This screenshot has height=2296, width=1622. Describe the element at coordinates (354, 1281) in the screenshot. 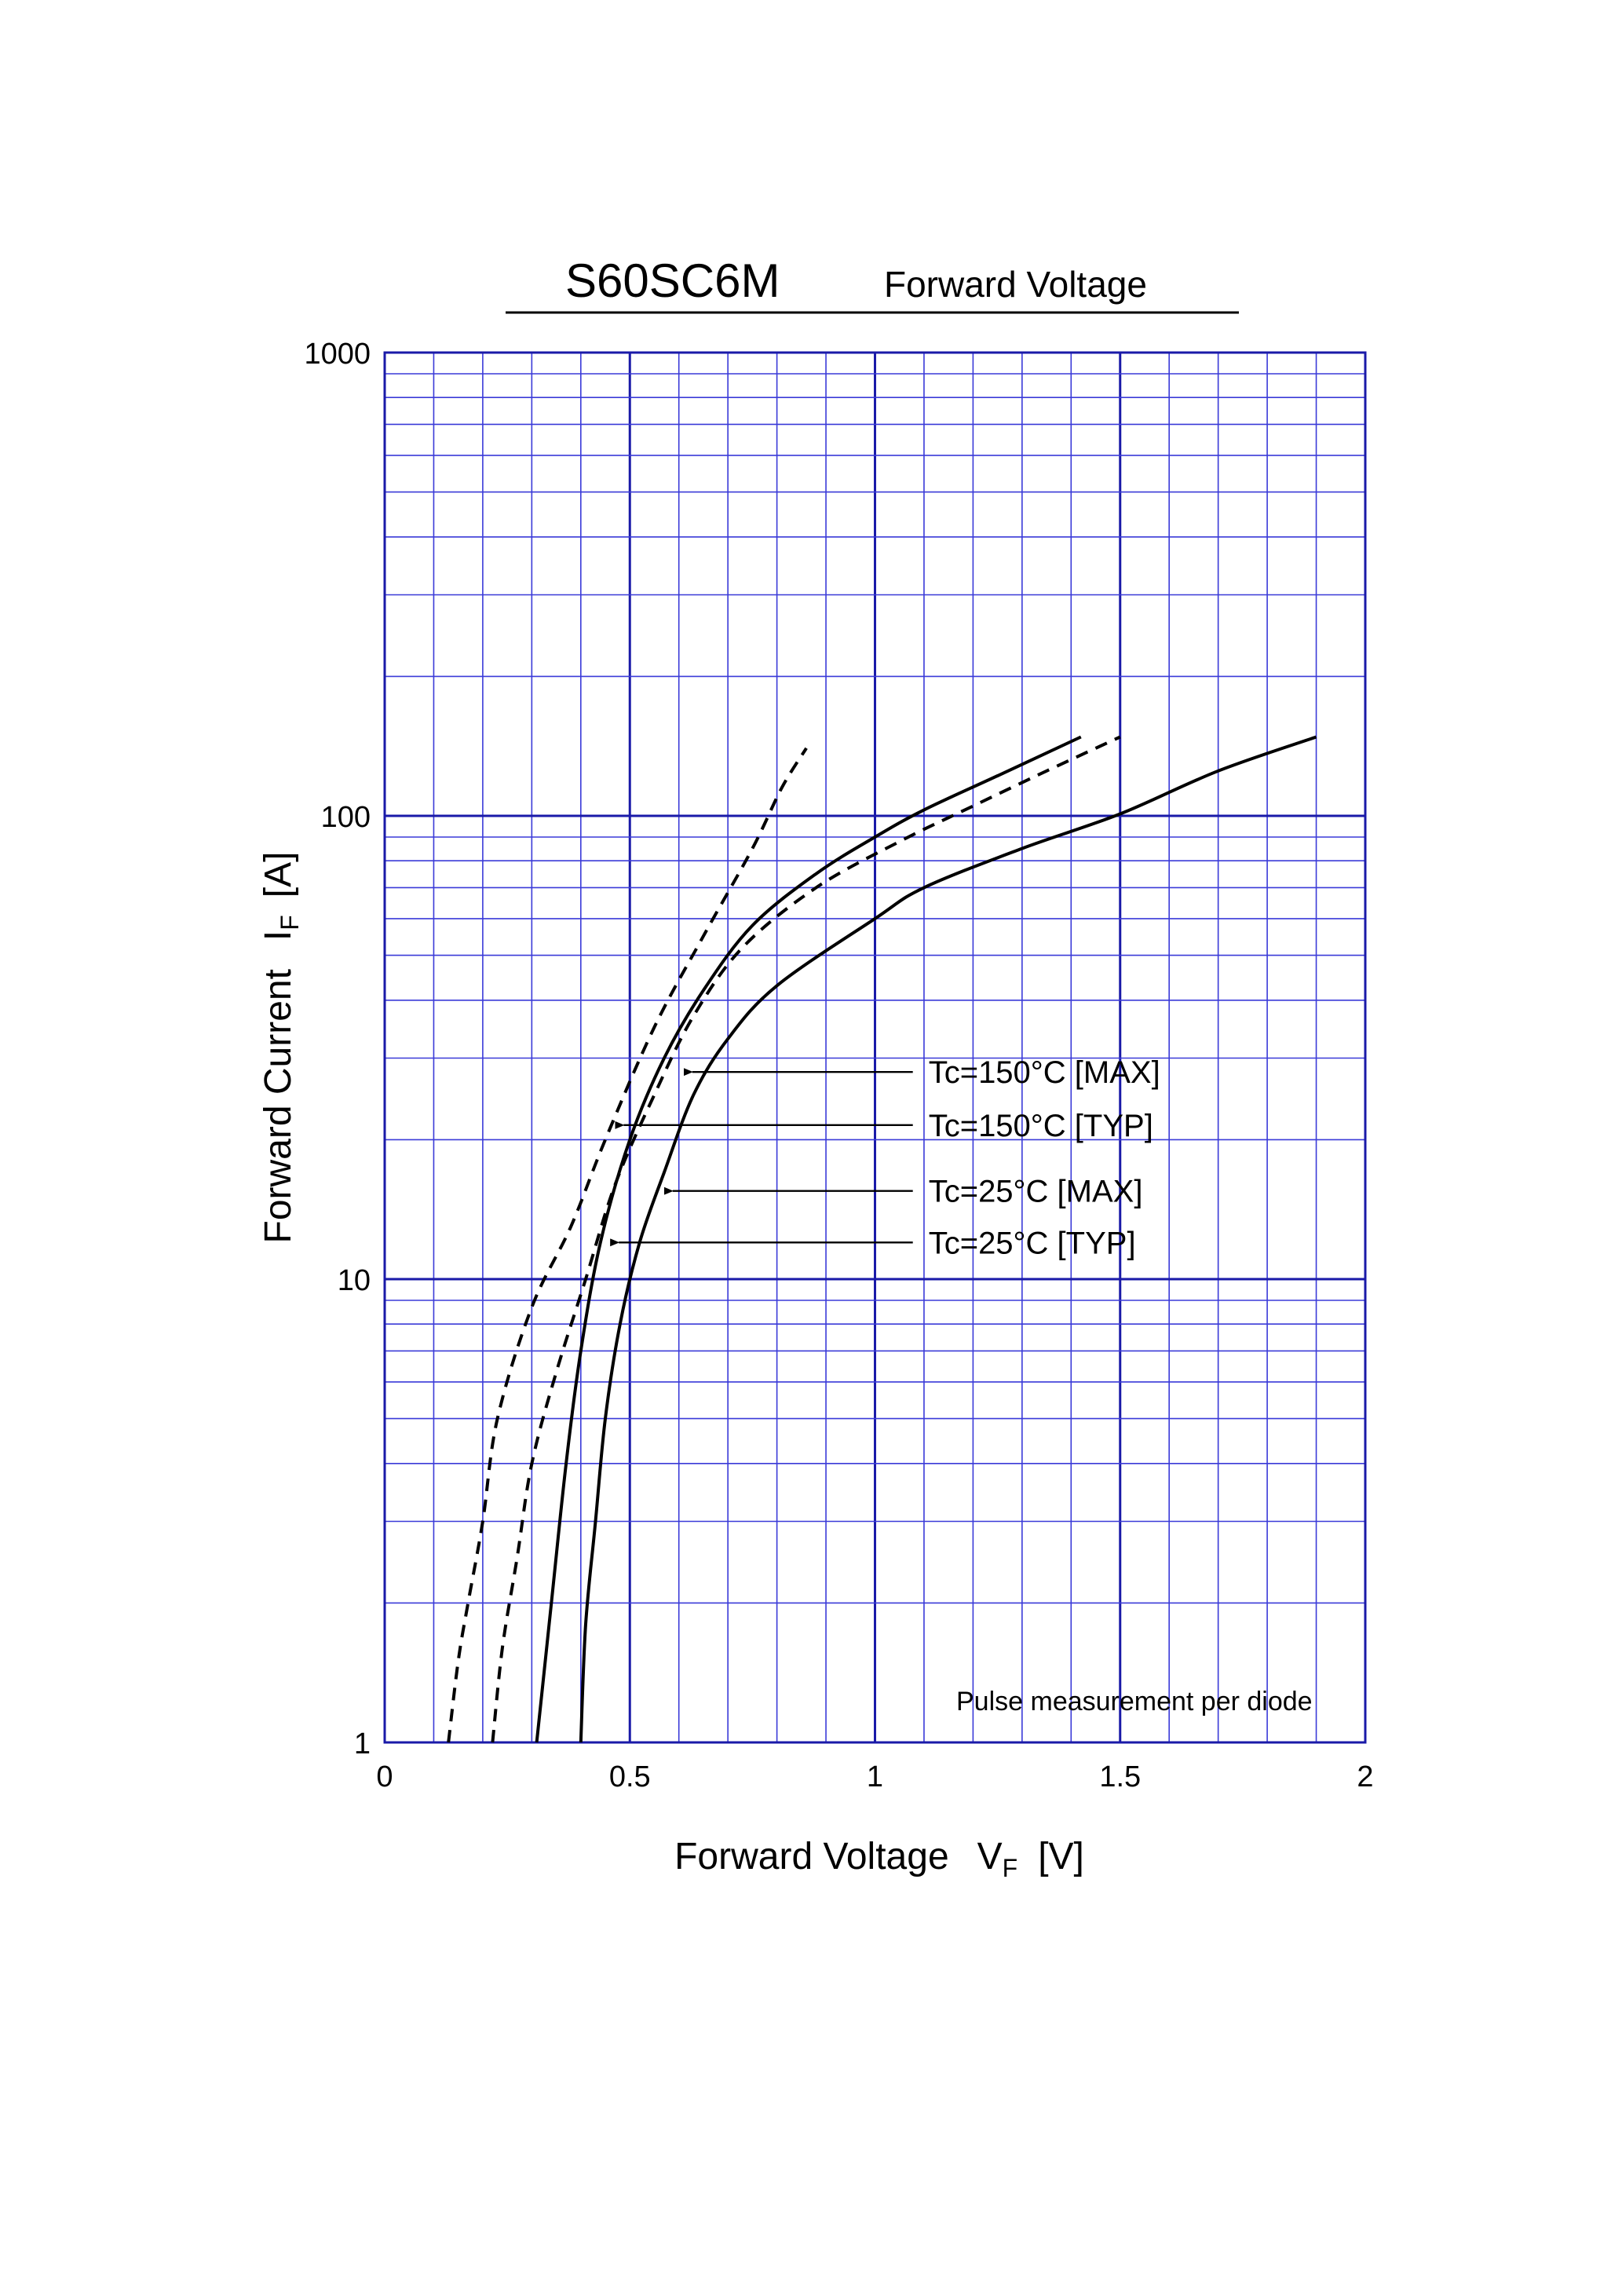

I see `y-tick-label: 10` at that location.